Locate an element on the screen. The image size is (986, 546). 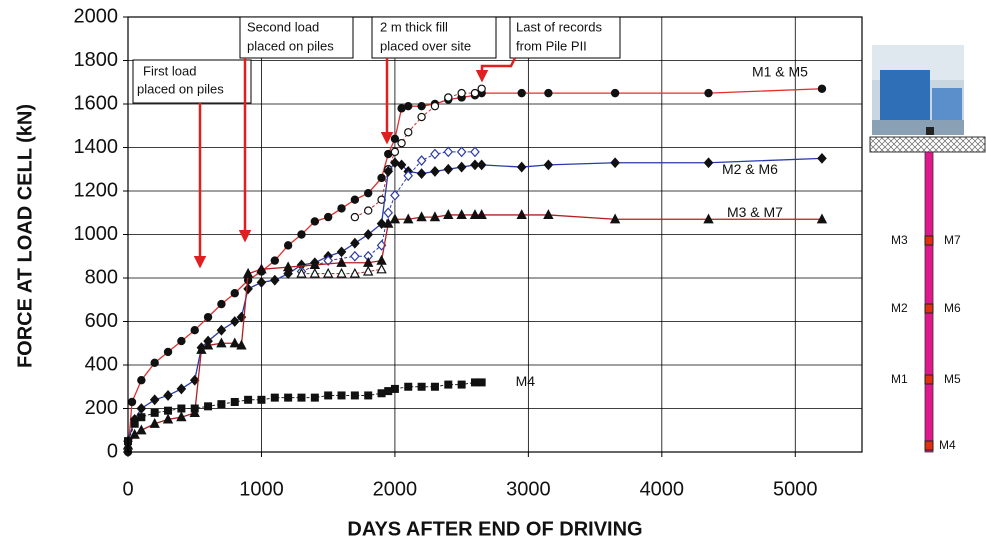
x-tick-label: 0 is located at coordinates (127, 489).